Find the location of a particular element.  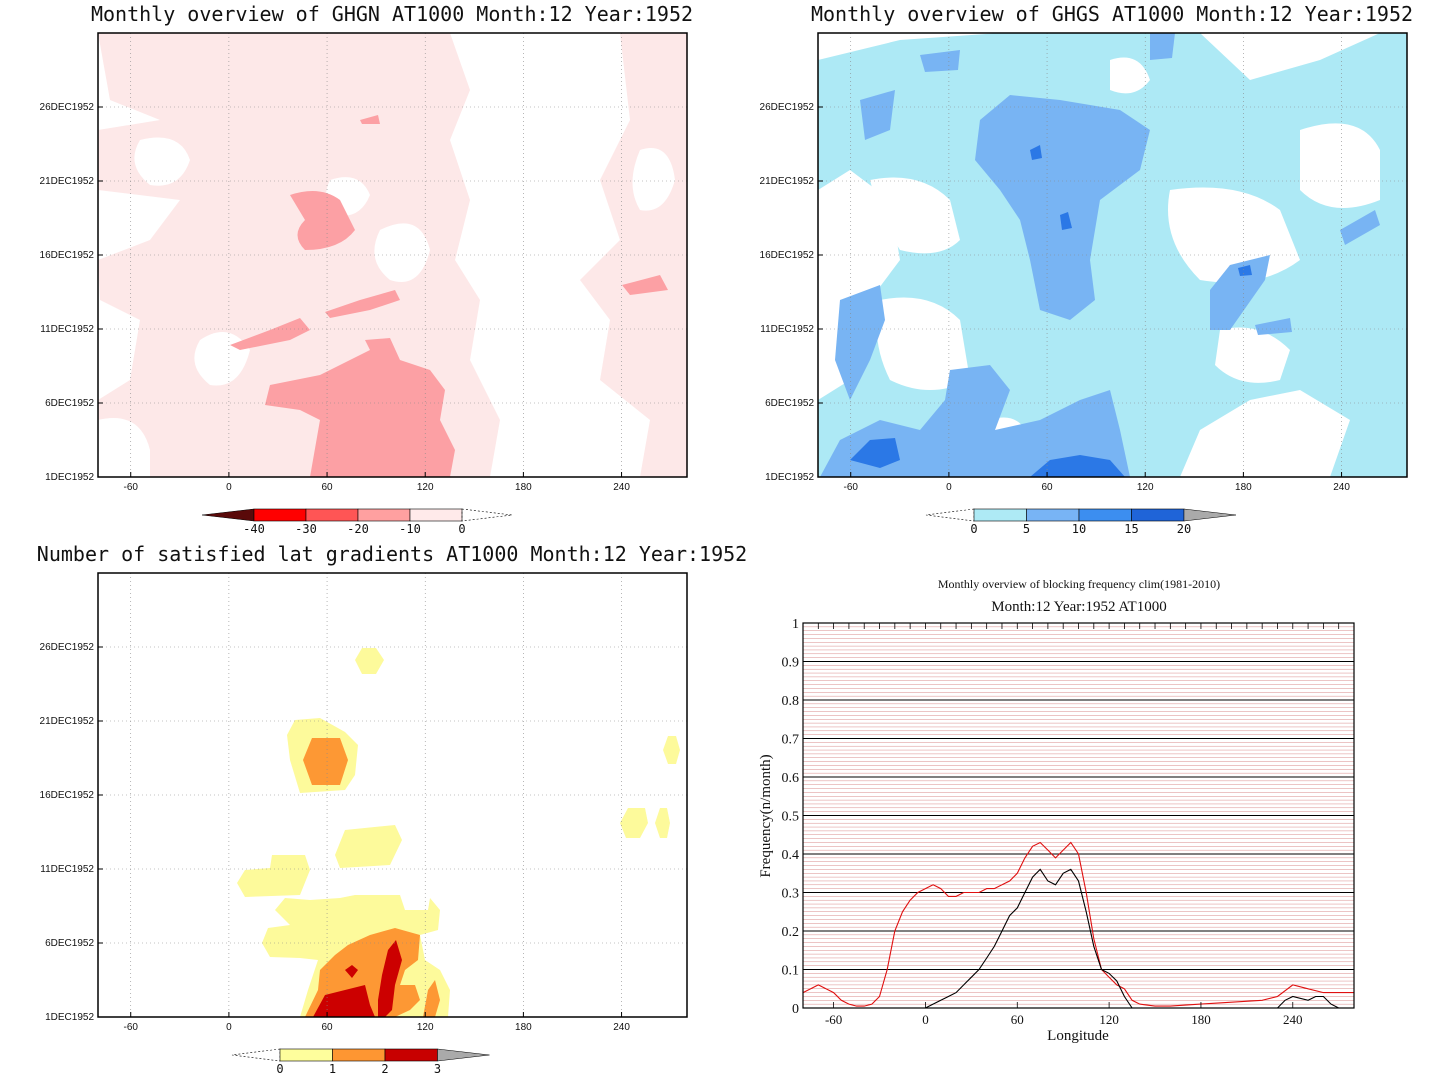

latgrad-ytick-label: 26DEC1952 is located at coordinates (67, 647).